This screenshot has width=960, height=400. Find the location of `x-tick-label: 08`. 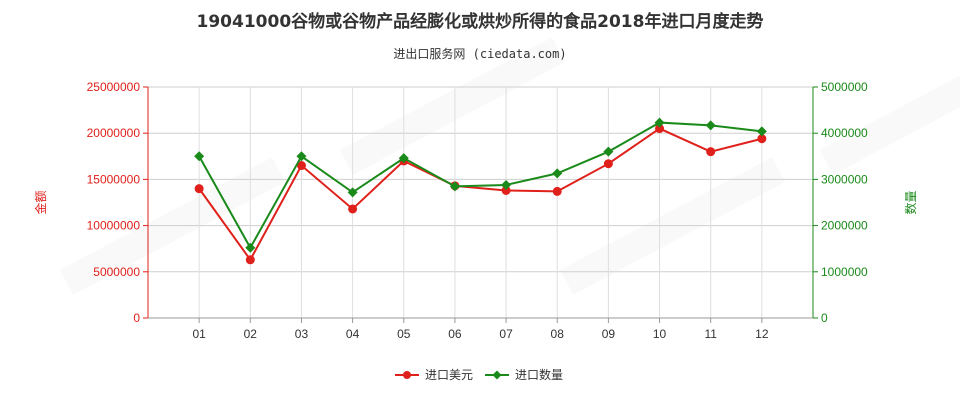

x-tick-label: 08 is located at coordinates (558, 334).